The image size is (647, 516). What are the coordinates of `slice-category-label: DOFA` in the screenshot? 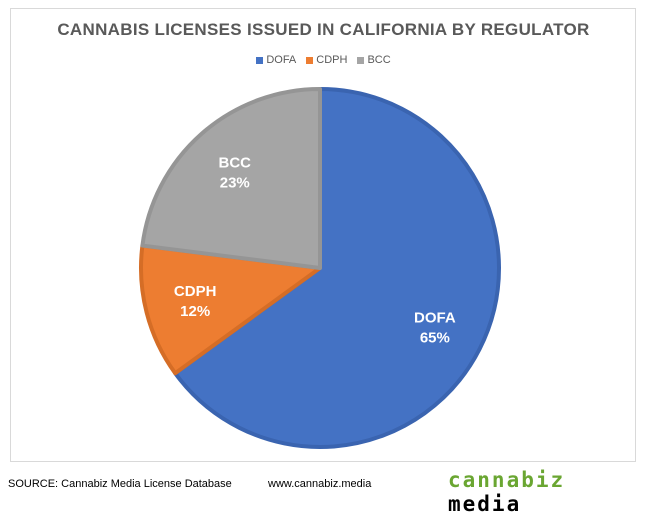 It's located at (435, 318).